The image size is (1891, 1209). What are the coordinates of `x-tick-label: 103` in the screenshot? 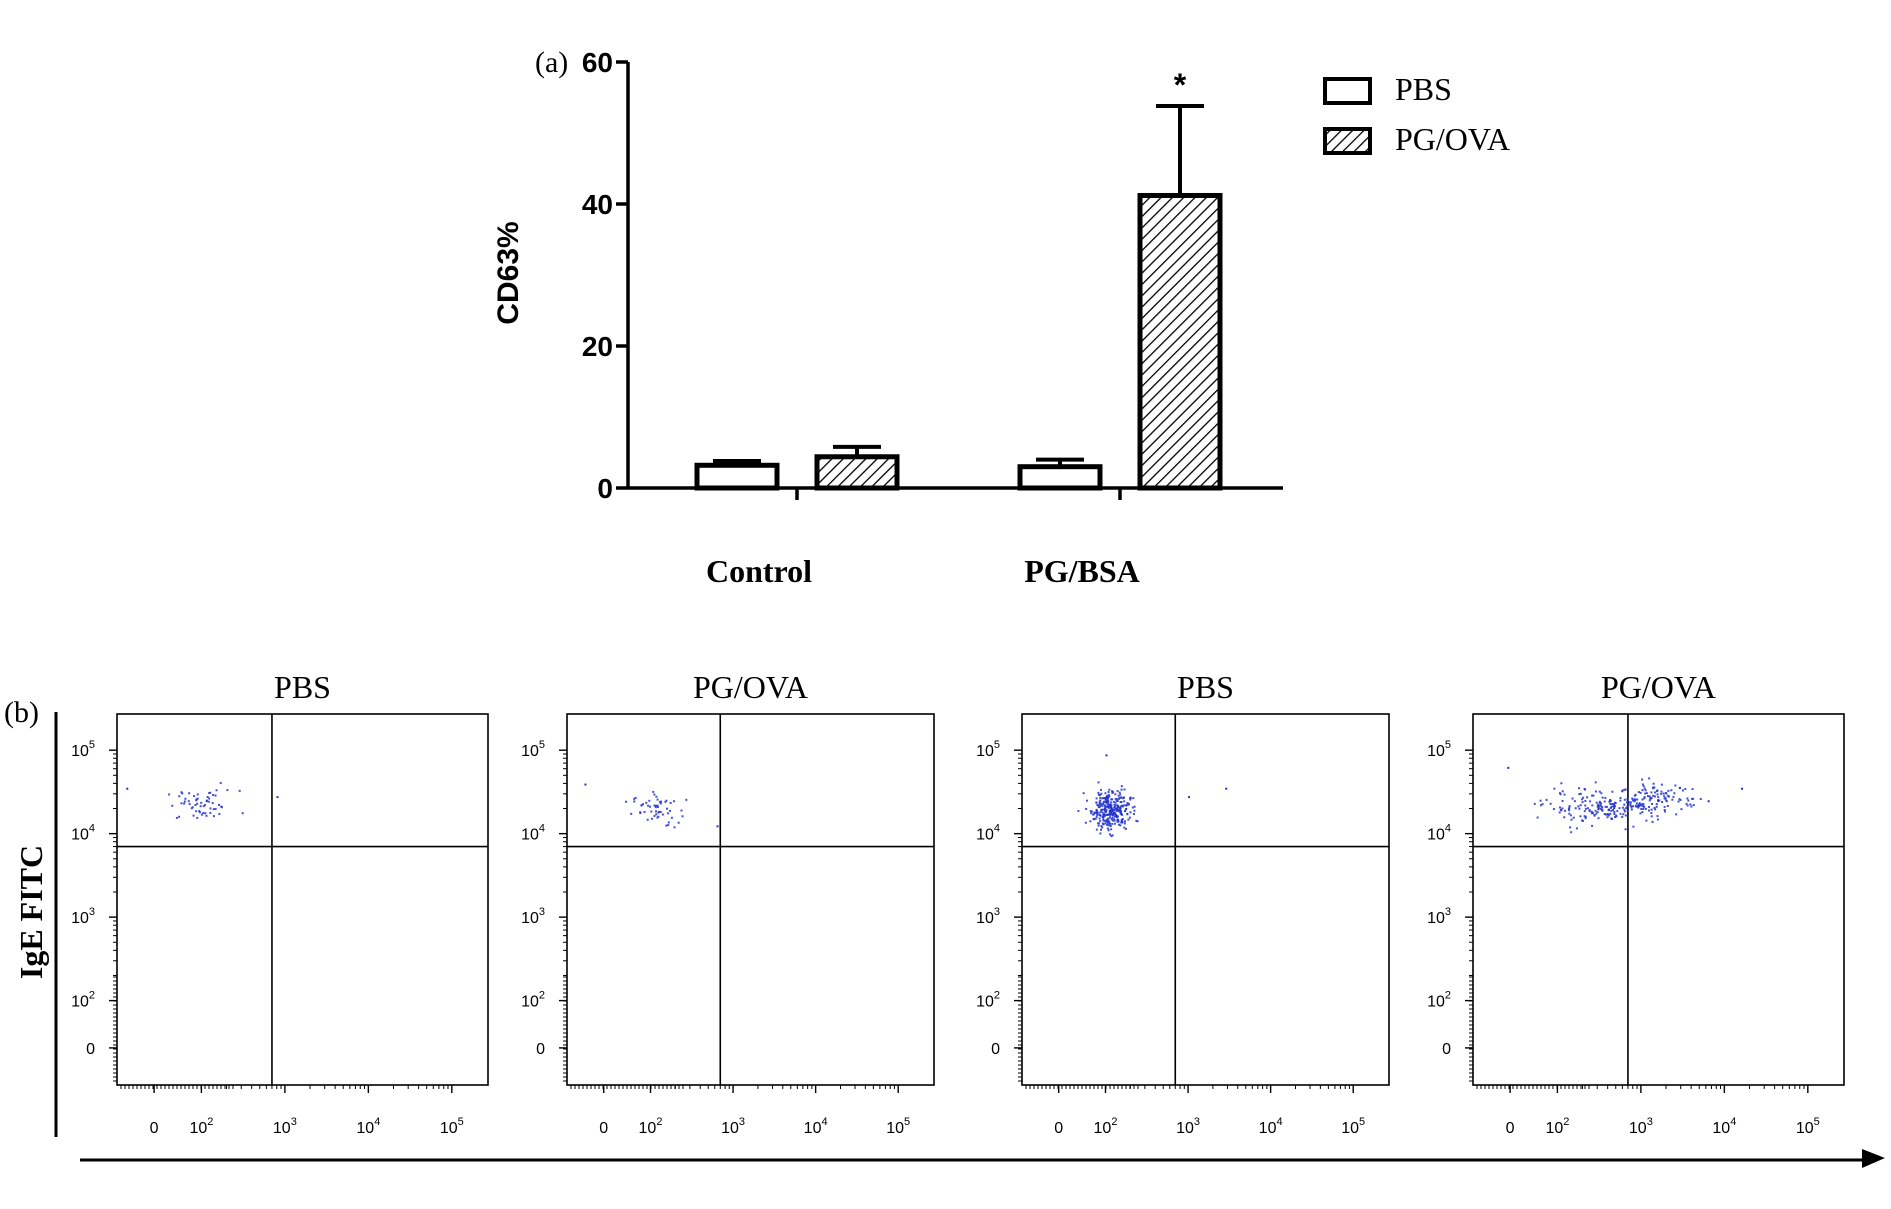 It's located at (1641, 1126).